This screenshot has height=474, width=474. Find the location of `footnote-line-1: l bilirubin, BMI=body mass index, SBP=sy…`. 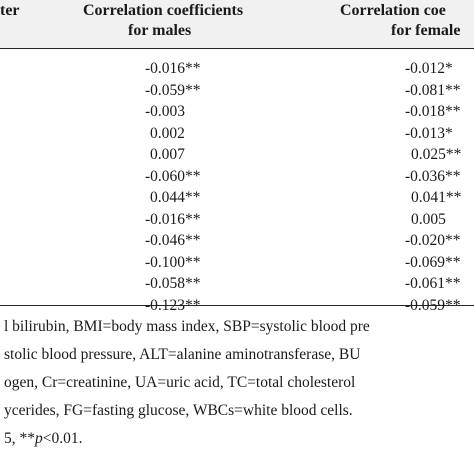

footnote-line-1: l bilirubin, BMI=body mass index, SBP=sy… is located at coordinates (187, 326).